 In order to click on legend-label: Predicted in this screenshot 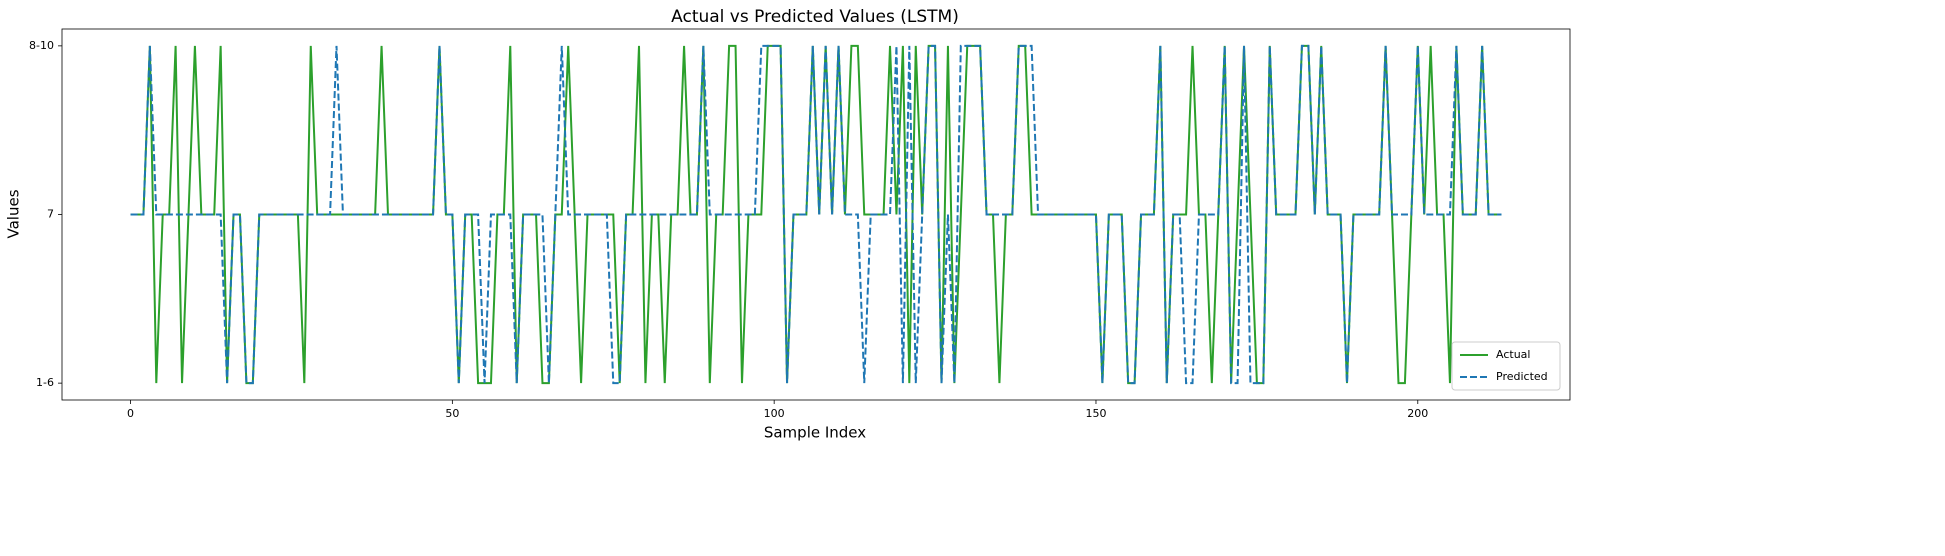, I will do `click(1522, 376)`.